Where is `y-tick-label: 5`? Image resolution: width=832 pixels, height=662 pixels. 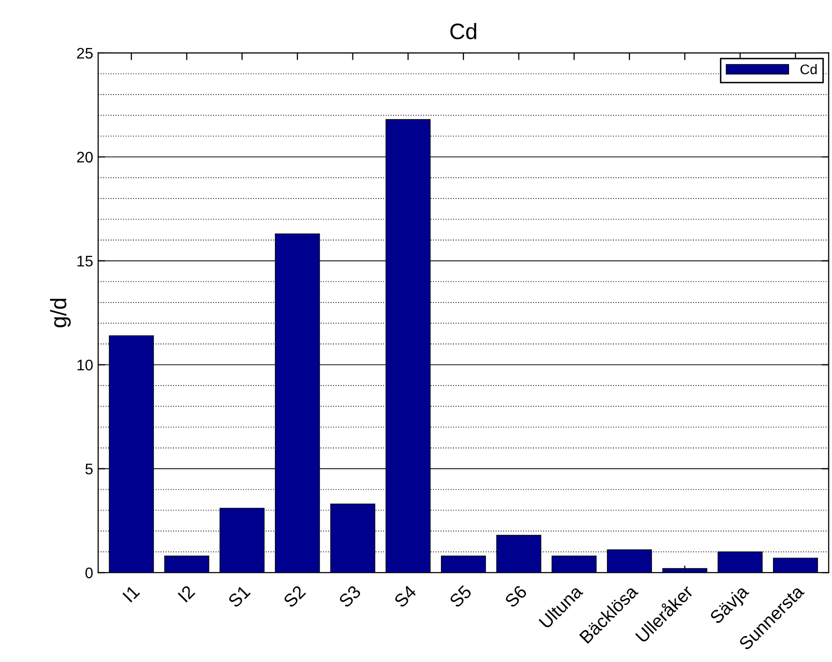
y-tick-label: 5 is located at coordinates (89, 469).